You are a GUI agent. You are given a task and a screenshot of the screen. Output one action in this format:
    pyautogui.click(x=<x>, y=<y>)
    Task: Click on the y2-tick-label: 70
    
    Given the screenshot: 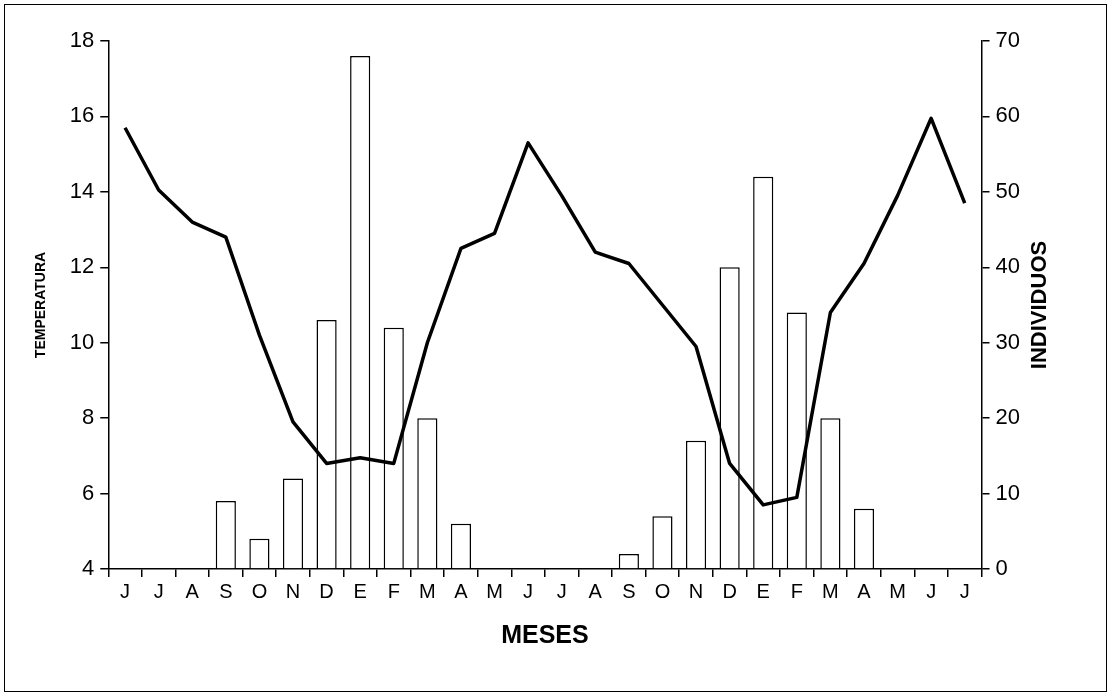 What is the action you would take?
    pyautogui.click(x=1008, y=40)
    